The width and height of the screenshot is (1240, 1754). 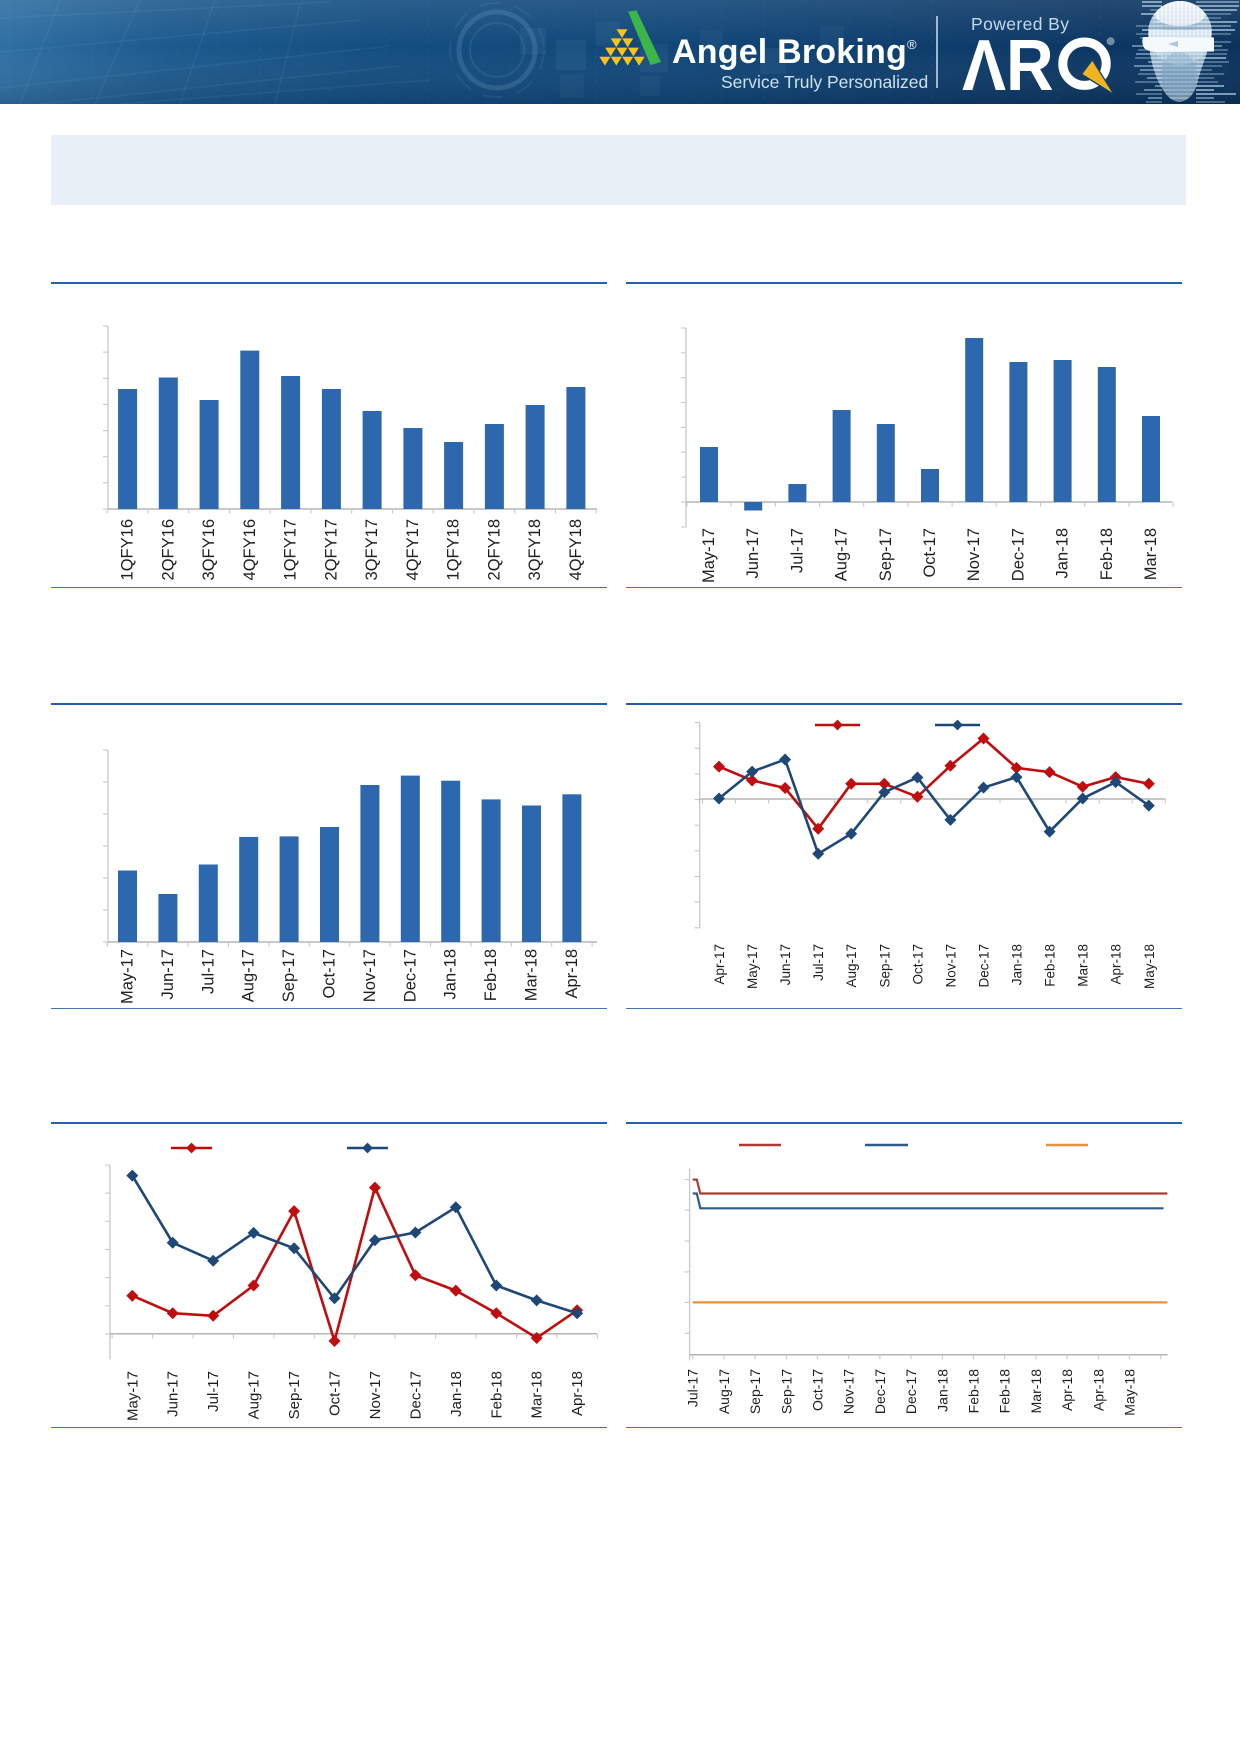 I want to click on svg-text: 2QFY18, so click(x=494, y=549).